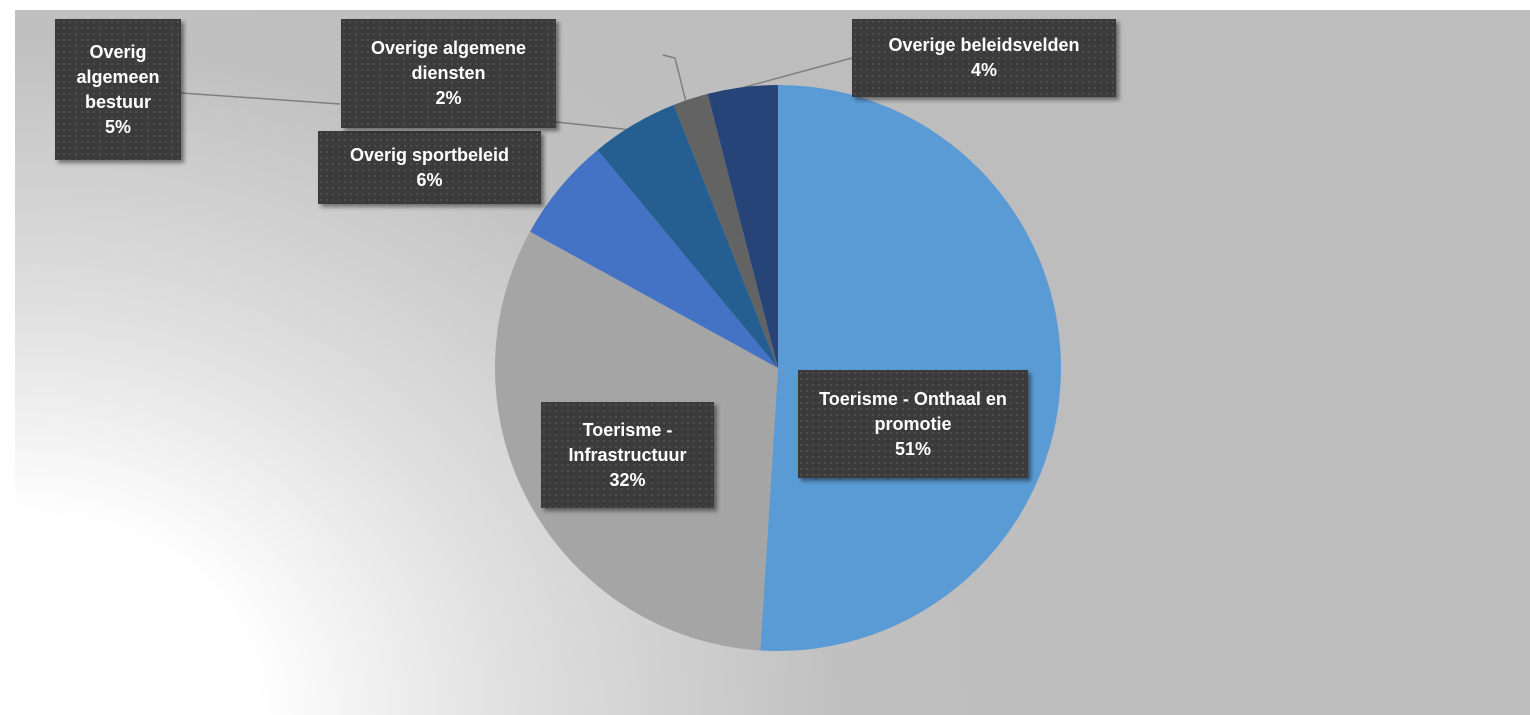 Image resolution: width=1530 pixels, height=715 pixels. Describe the element at coordinates (627, 479) in the screenshot. I see `value-label: 32%` at that location.